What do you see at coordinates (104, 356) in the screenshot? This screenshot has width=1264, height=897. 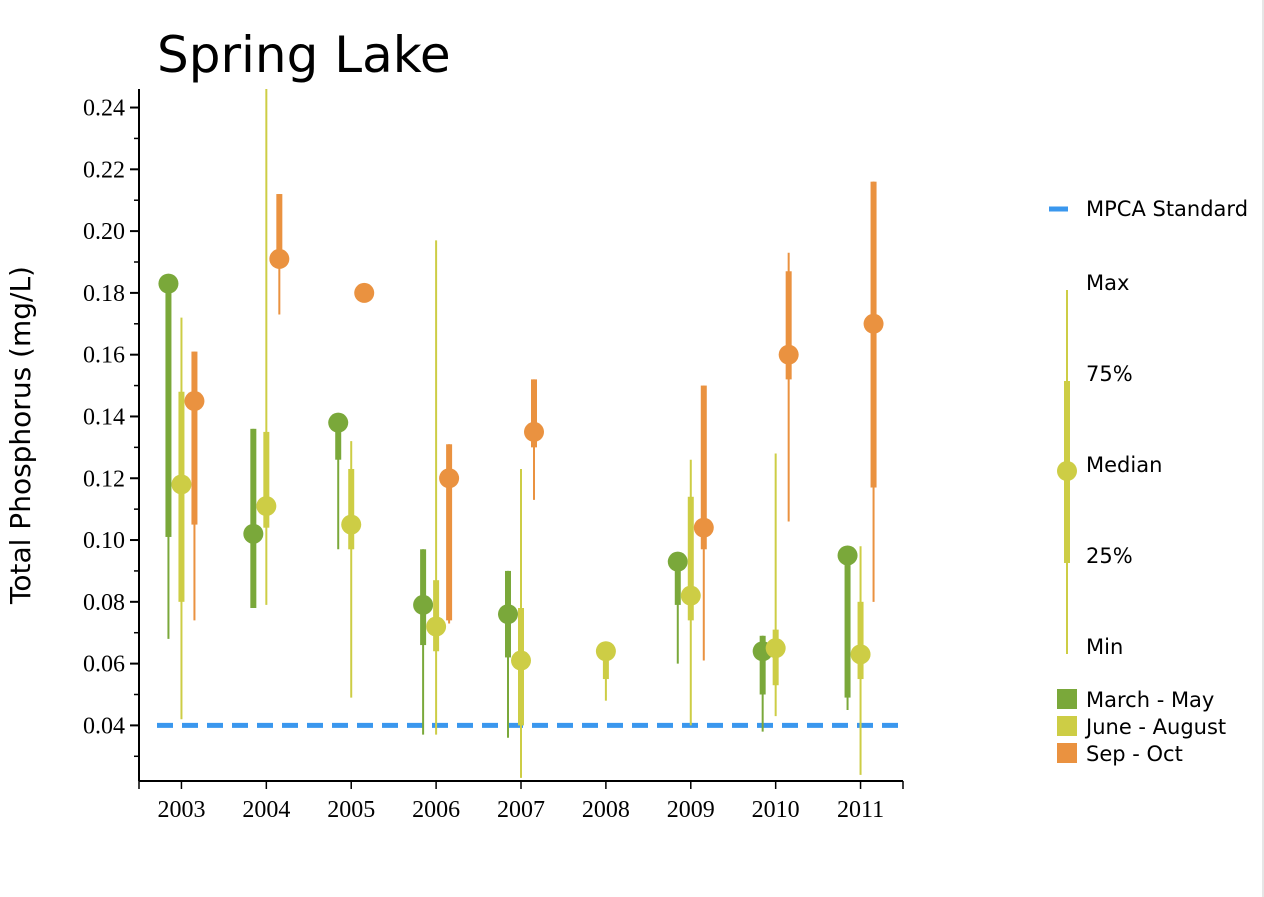 I see `y-tick-label: 0.16` at bounding box center [104, 356].